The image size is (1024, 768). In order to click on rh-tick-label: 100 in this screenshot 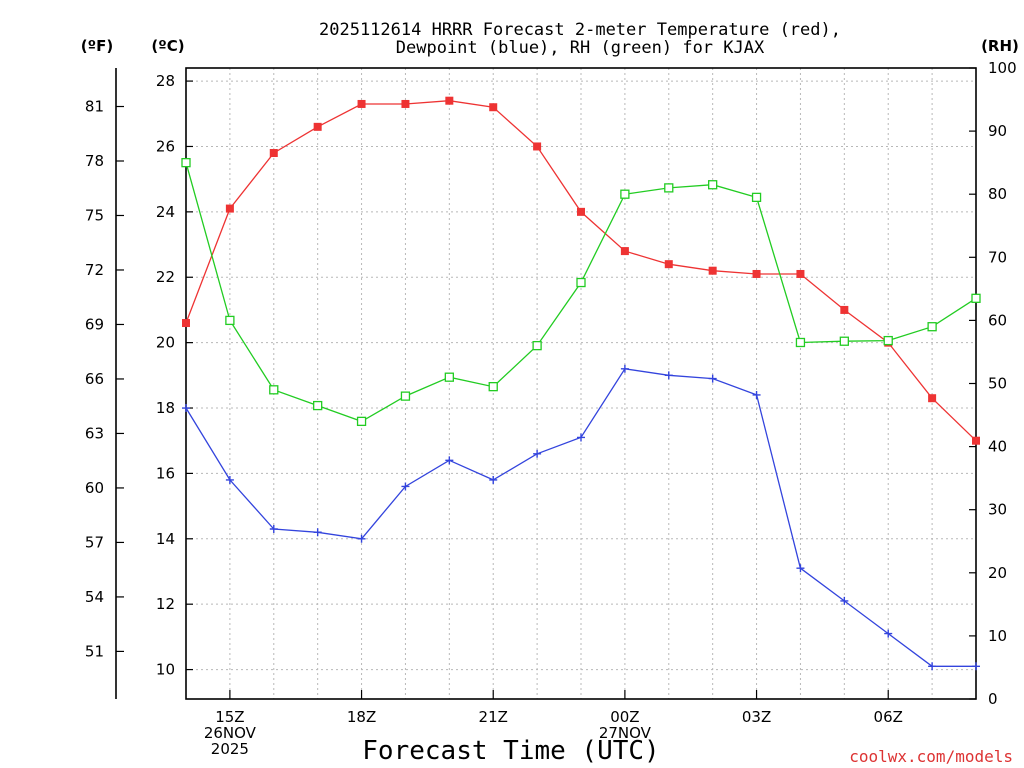, I will do `click(1002, 68)`.